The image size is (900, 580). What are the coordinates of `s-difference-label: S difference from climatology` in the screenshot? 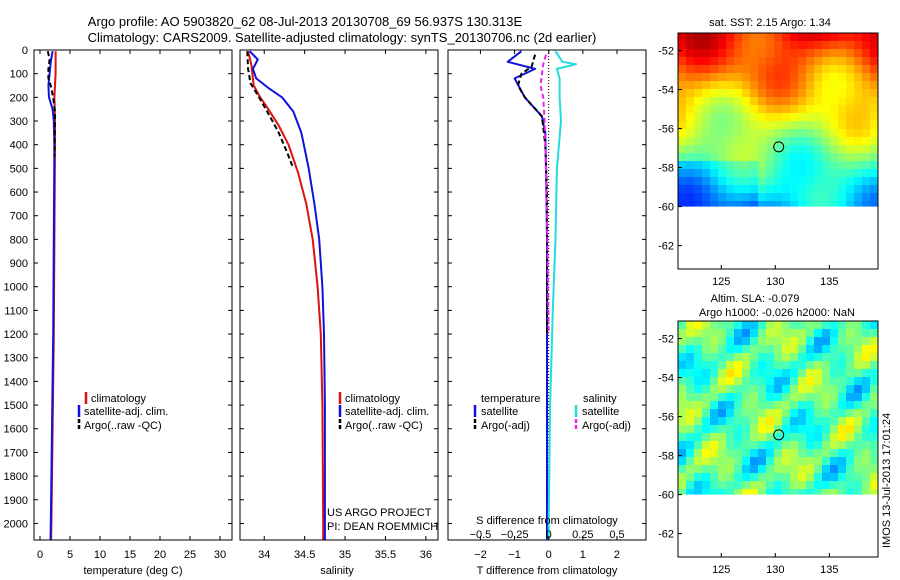 It's located at (547, 521).